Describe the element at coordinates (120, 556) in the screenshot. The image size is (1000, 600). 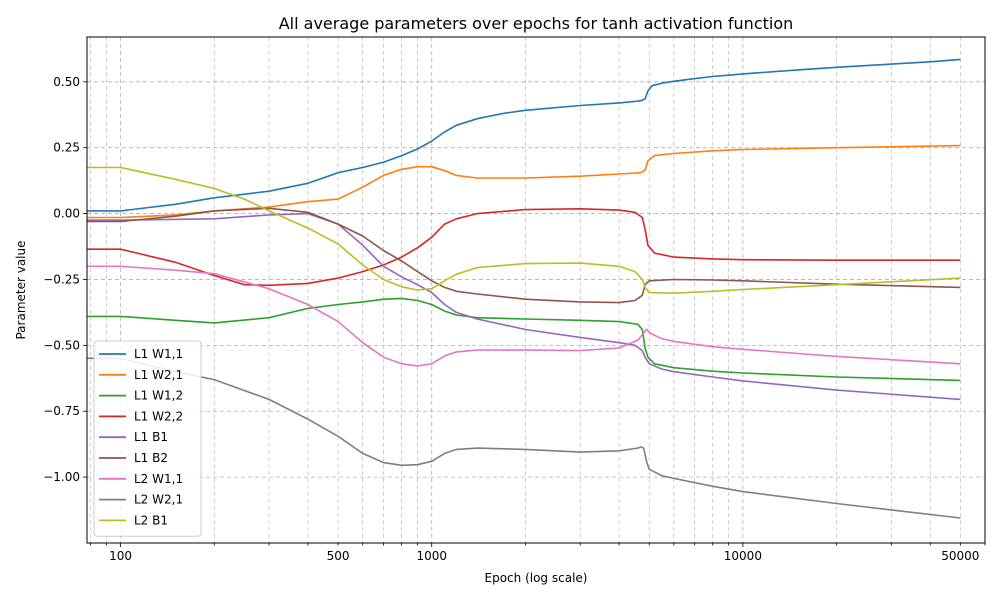
I see `x-tick-label: 100` at that location.